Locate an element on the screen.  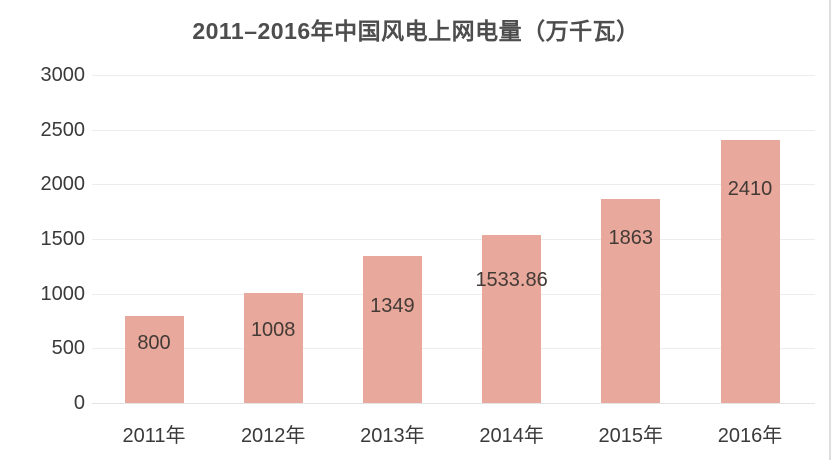
y-tick-label-1500: 1500 is located at coordinates (63, 239).